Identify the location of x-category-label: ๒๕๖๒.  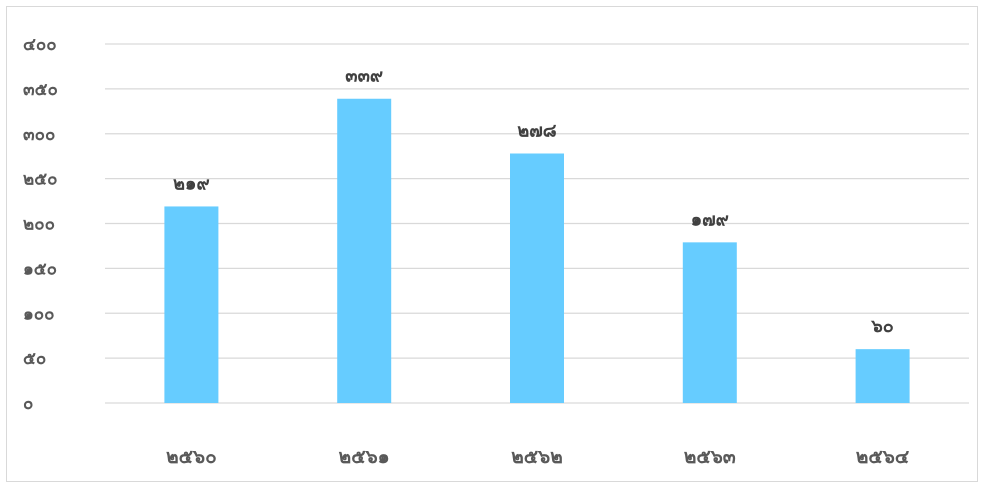
(537, 457).